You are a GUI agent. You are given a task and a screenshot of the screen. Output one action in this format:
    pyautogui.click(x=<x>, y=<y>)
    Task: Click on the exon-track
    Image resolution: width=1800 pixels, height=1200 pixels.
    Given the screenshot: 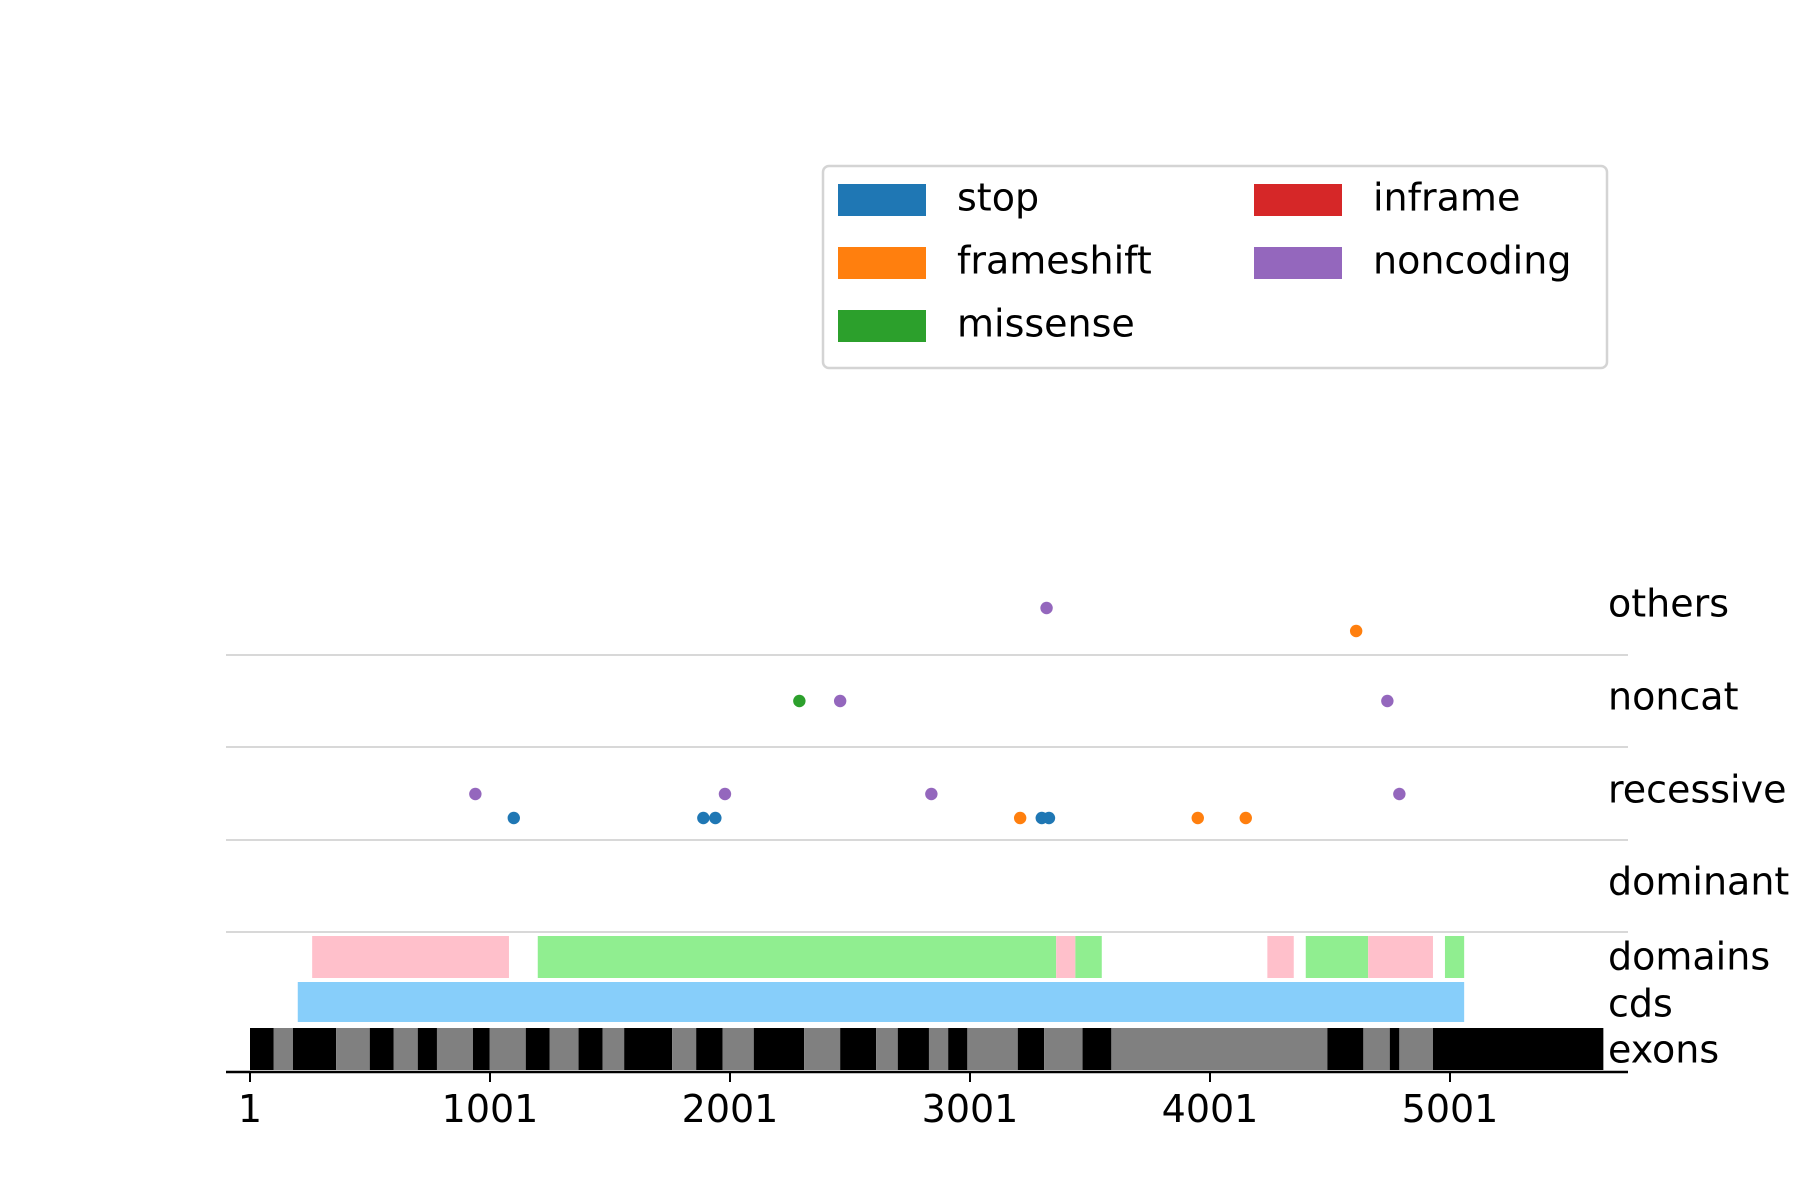 What is the action you would take?
    pyautogui.click(x=927, y=1049)
    